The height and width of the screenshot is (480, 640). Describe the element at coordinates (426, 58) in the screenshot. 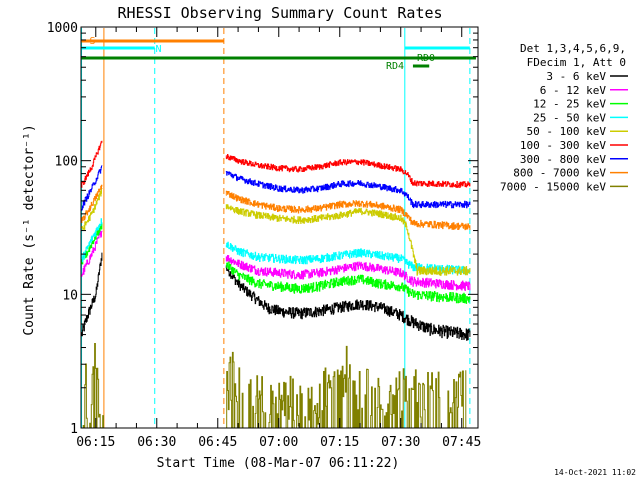

I see `rd0-label: RD0` at that location.